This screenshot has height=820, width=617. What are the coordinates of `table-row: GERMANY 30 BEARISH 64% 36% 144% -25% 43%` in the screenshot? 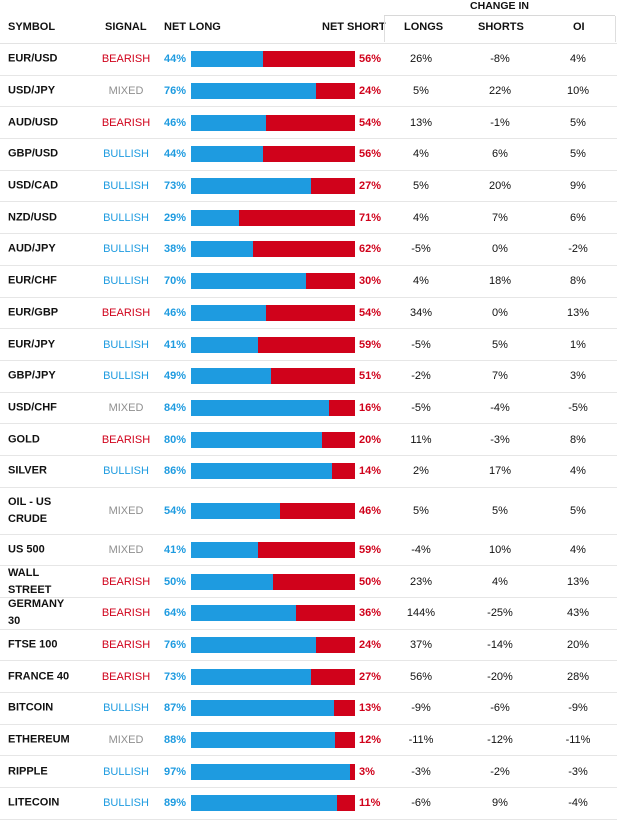 It's located at (308, 614).